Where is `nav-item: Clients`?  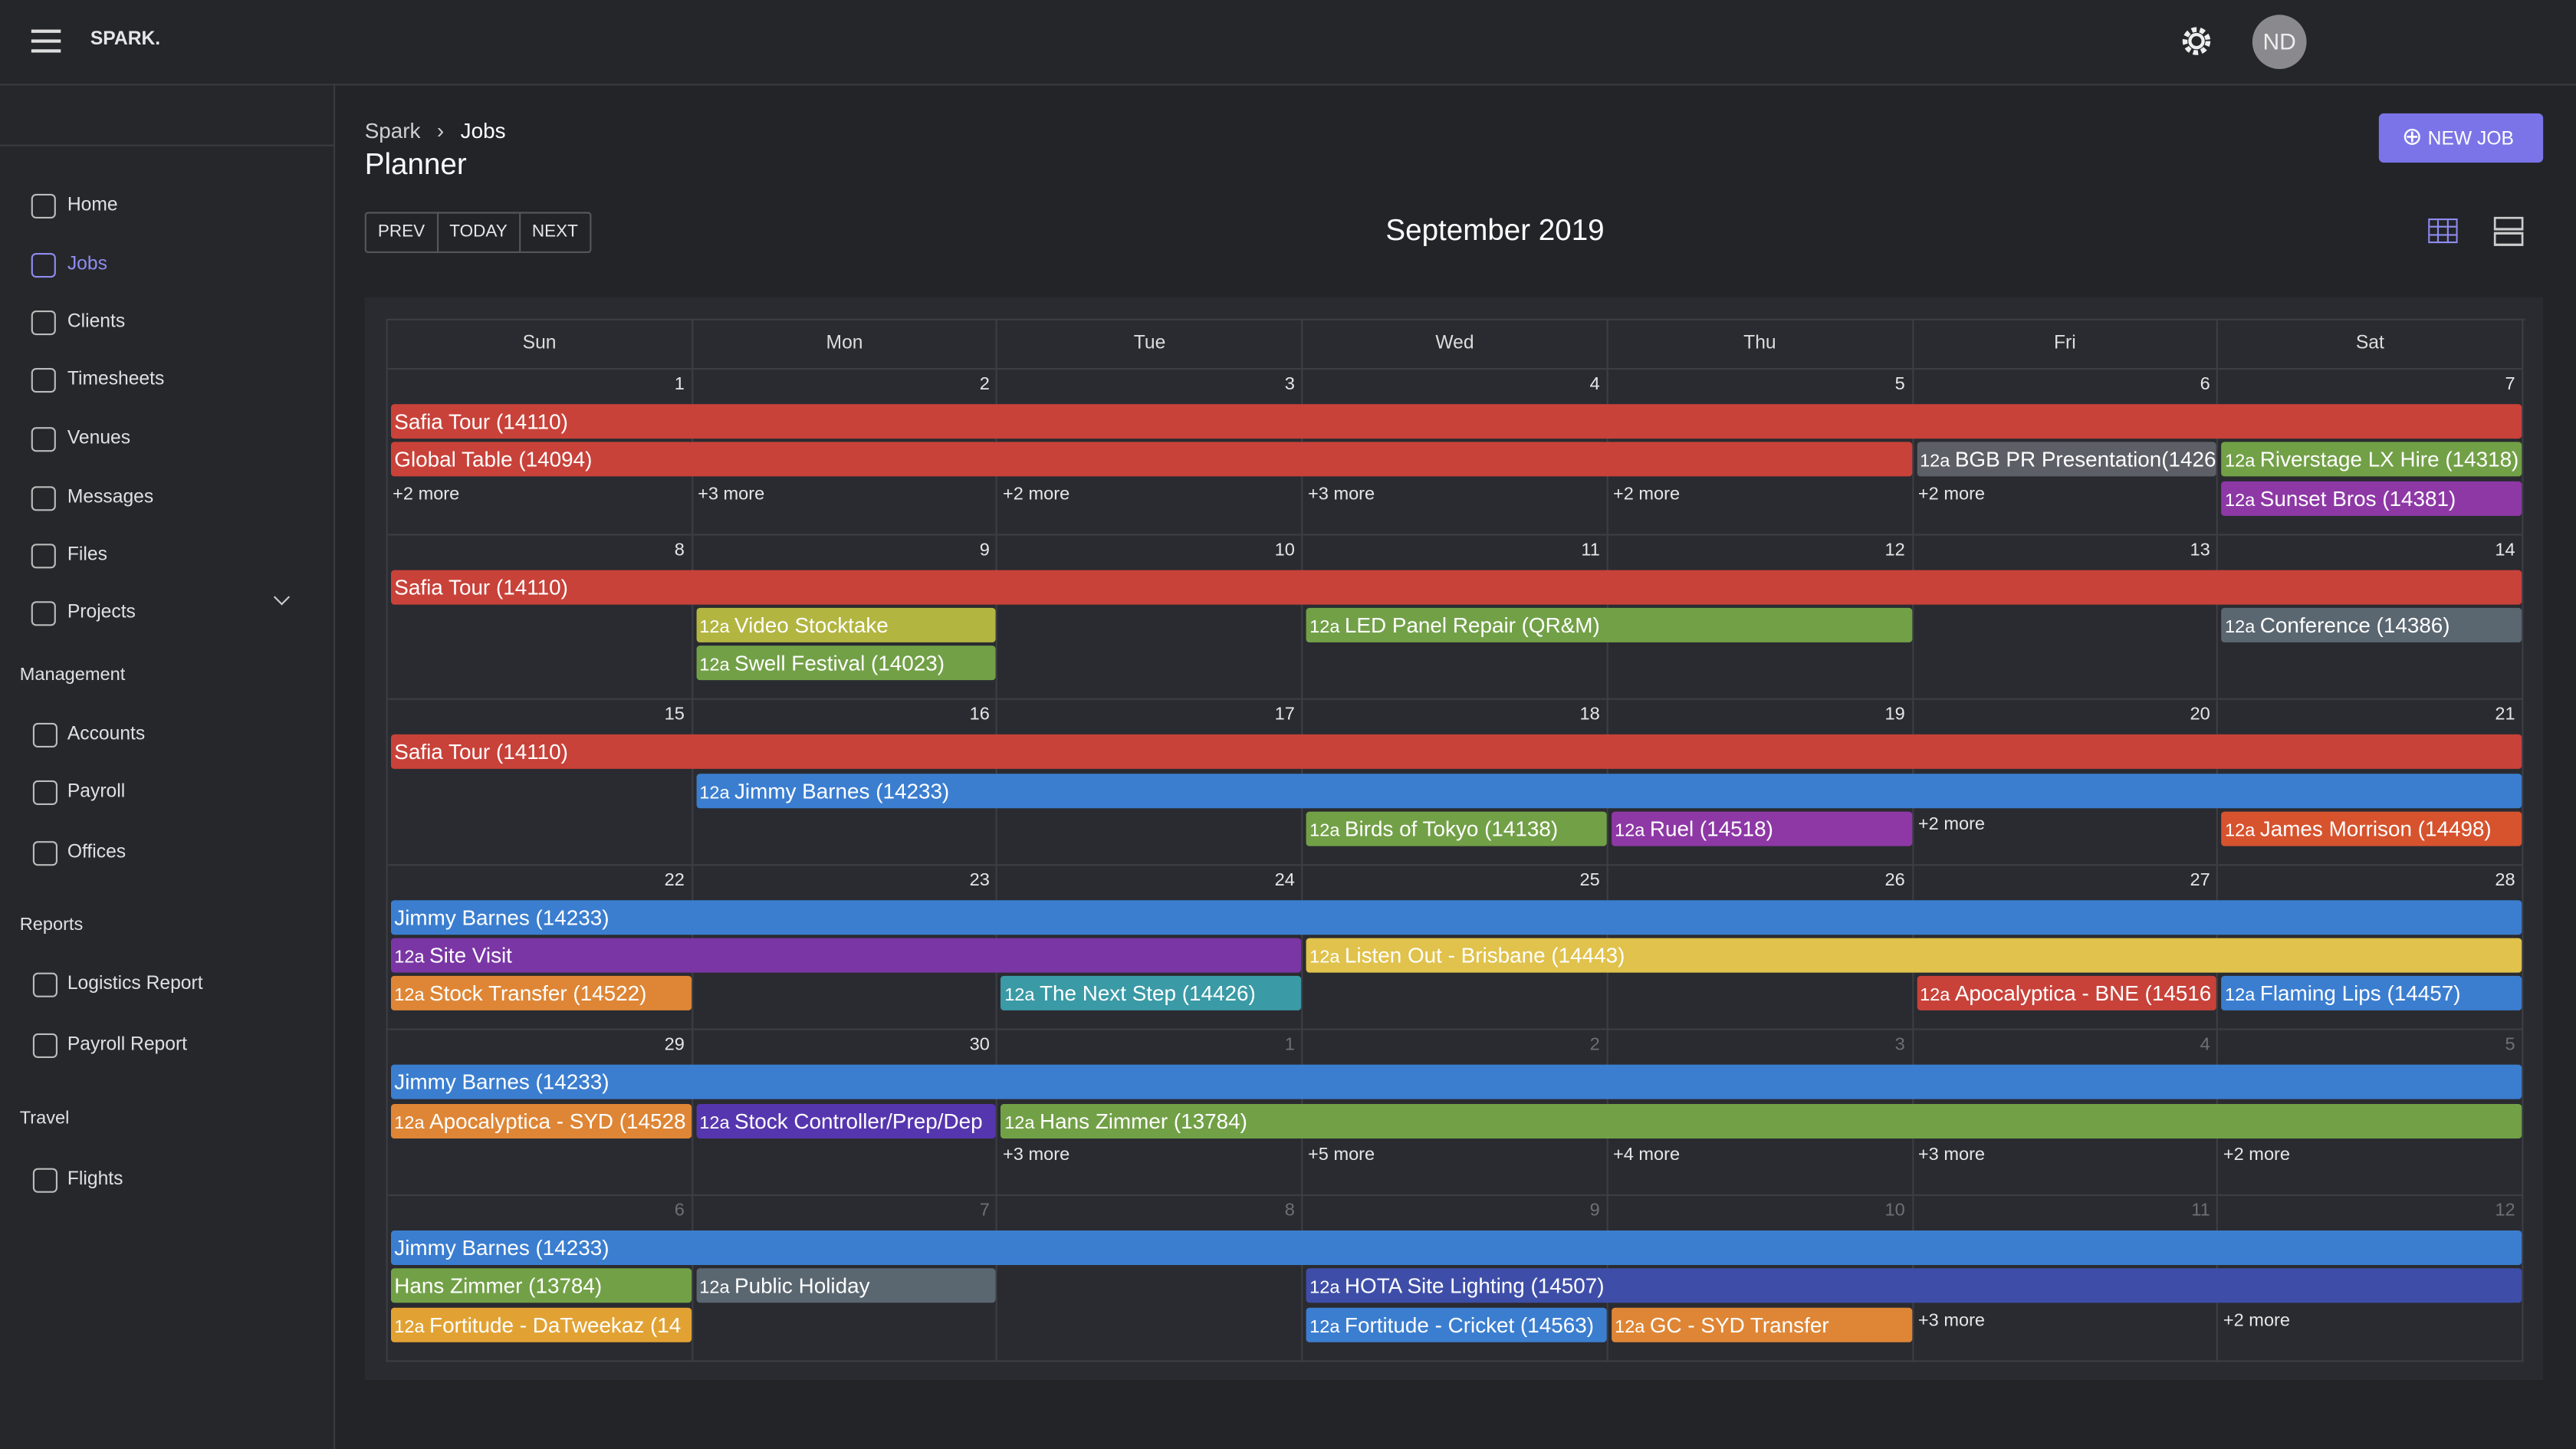
nav-item: Clients is located at coordinates (97, 322).